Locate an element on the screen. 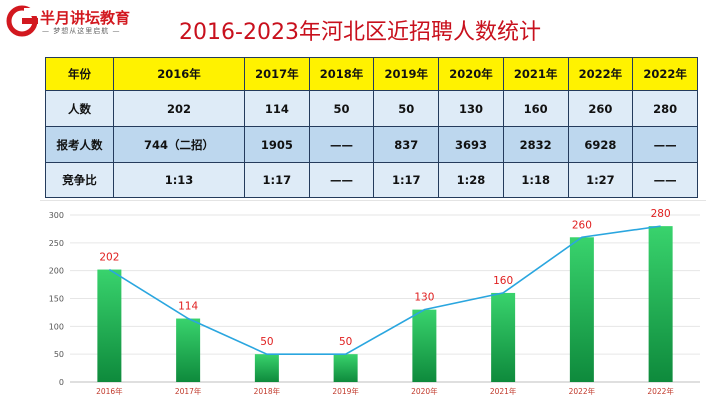 This screenshot has height=410, width=720. logo-text: 半月讲坛教育 is located at coordinates (85, 18).